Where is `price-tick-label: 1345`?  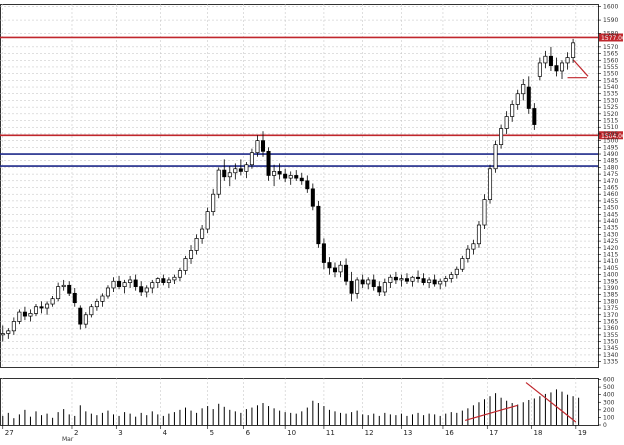 price-tick-label: 1345 is located at coordinates (610, 348).